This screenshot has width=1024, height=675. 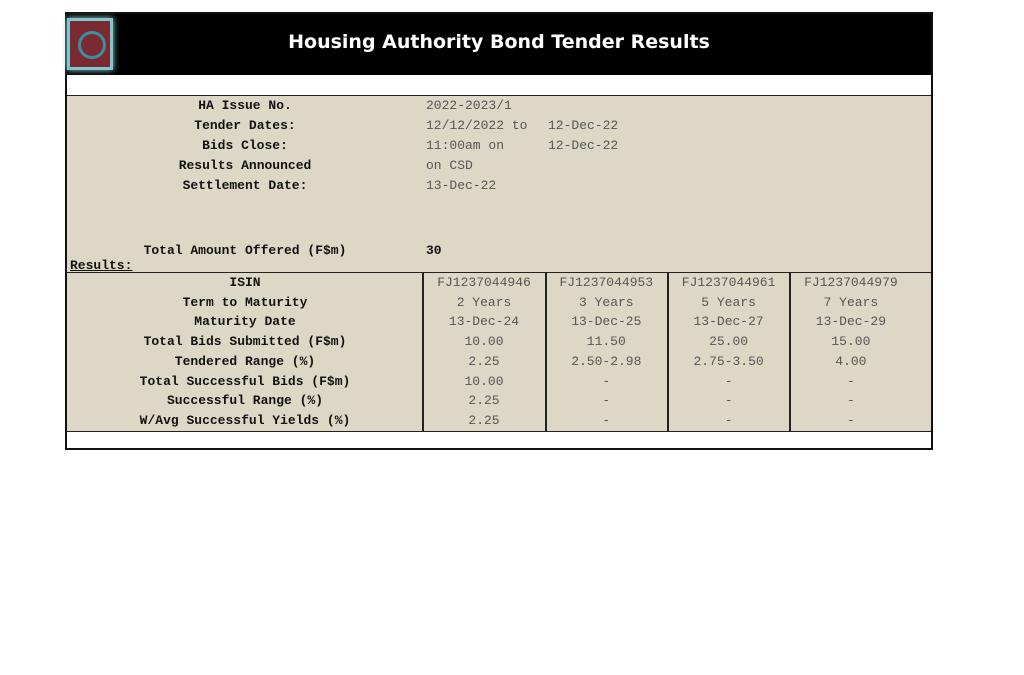 What do you see at coordinates (465, 145) in the screenshot?
I see `info-value: 11:00am on` at bounding box center [465, 145].